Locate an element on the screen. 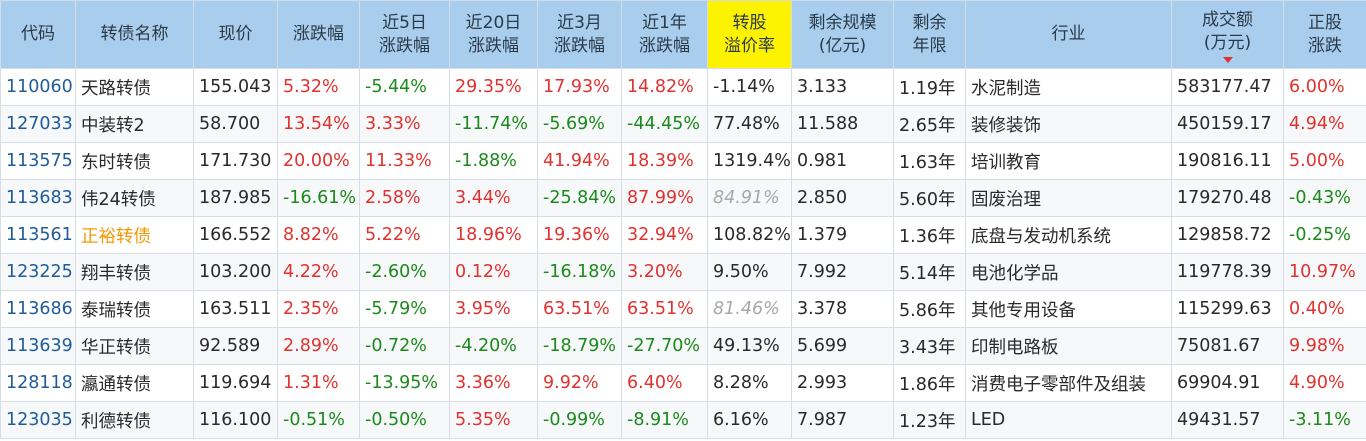 This screenshot has width=1366, height=441. column-header-stockchg: 正股 涨跌 is located at coordinates (1324, 34).